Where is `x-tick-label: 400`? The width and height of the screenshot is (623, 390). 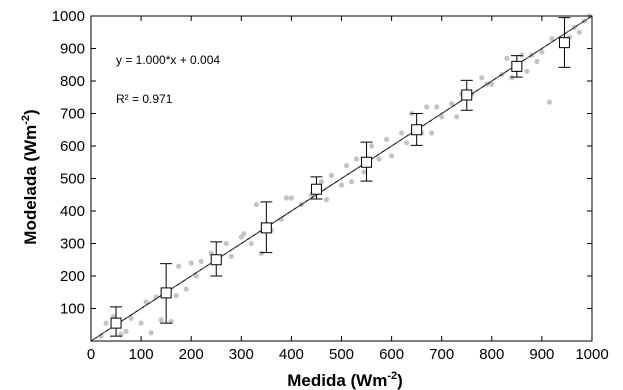
x-tick-label: 400 is located at coordinates (291, 354).